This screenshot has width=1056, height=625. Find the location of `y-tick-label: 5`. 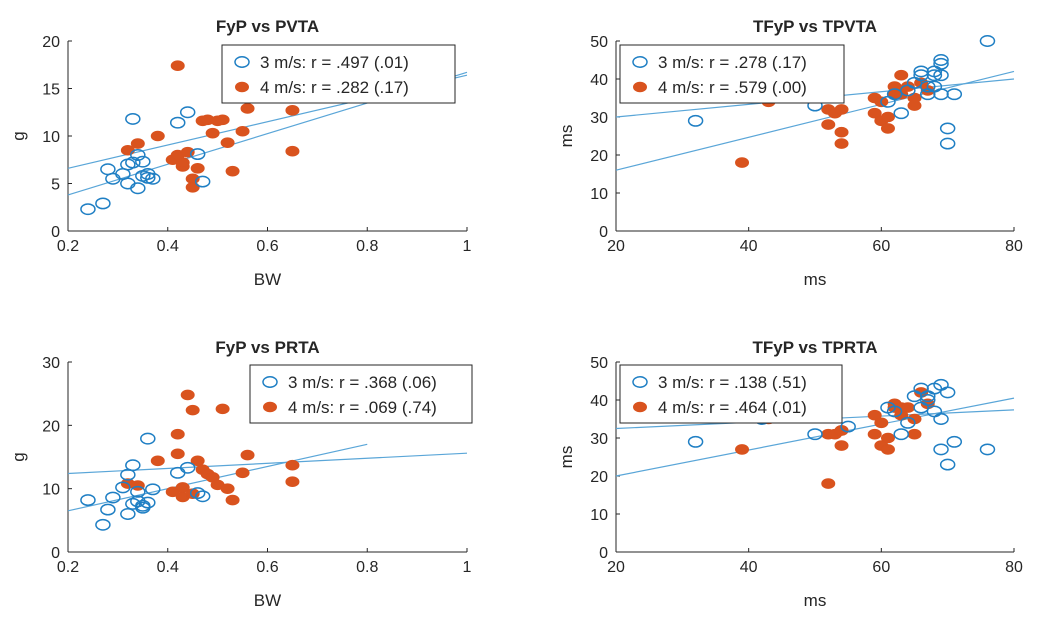

y-tick-label: 5 is located at coordinates (55, 185).